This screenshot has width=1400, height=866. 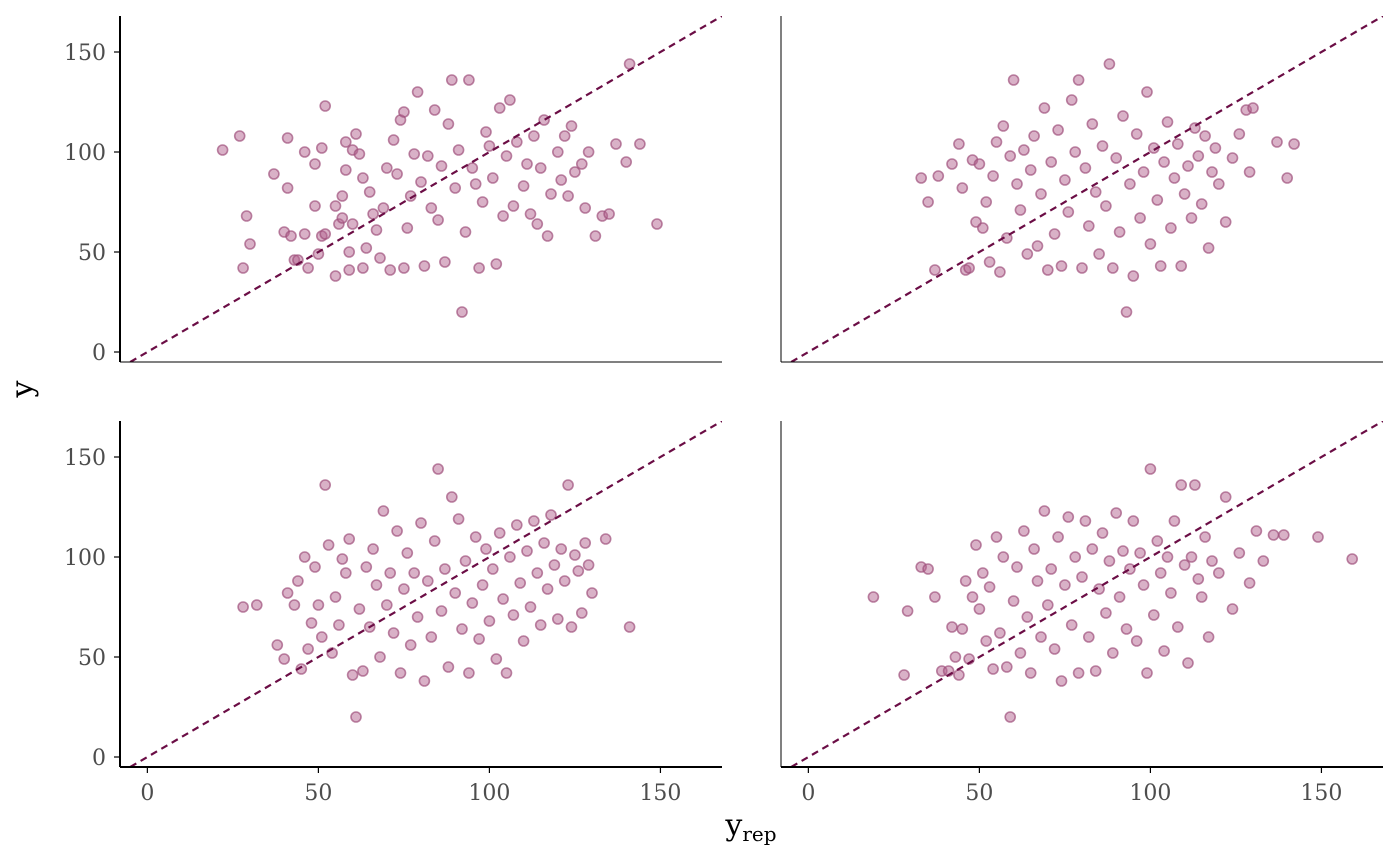 What do you see at coordinates (750, 827) in the screenshot?
I see `x-axis-title: yrep` at bounding box center [750, 827].